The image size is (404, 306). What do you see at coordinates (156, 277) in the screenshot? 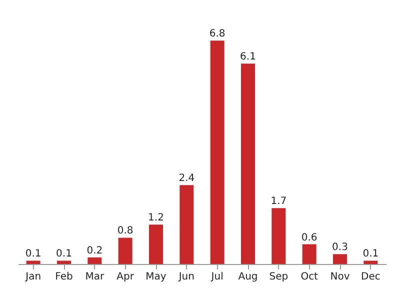
I see `x-tick-label: May` at bounding box center [156, 277].